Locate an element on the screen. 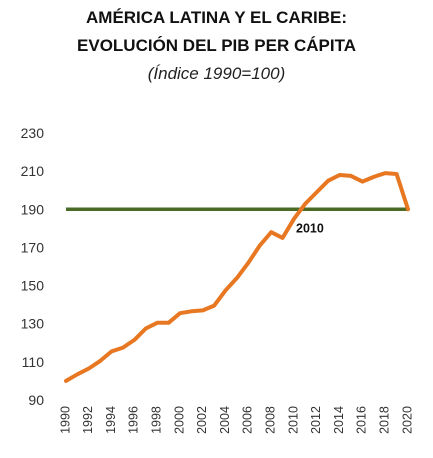 This screenshot has height=458, width=433. y-tick-label: 210 is located at coordinates (33, 171).